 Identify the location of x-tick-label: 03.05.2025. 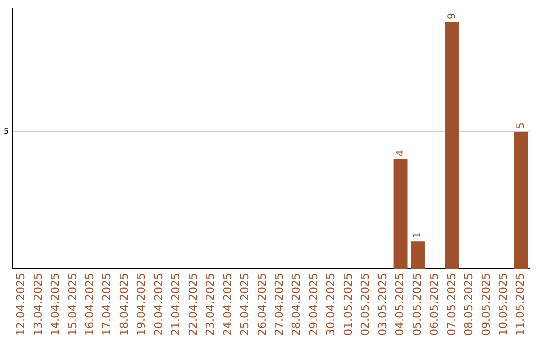
(383, 304).